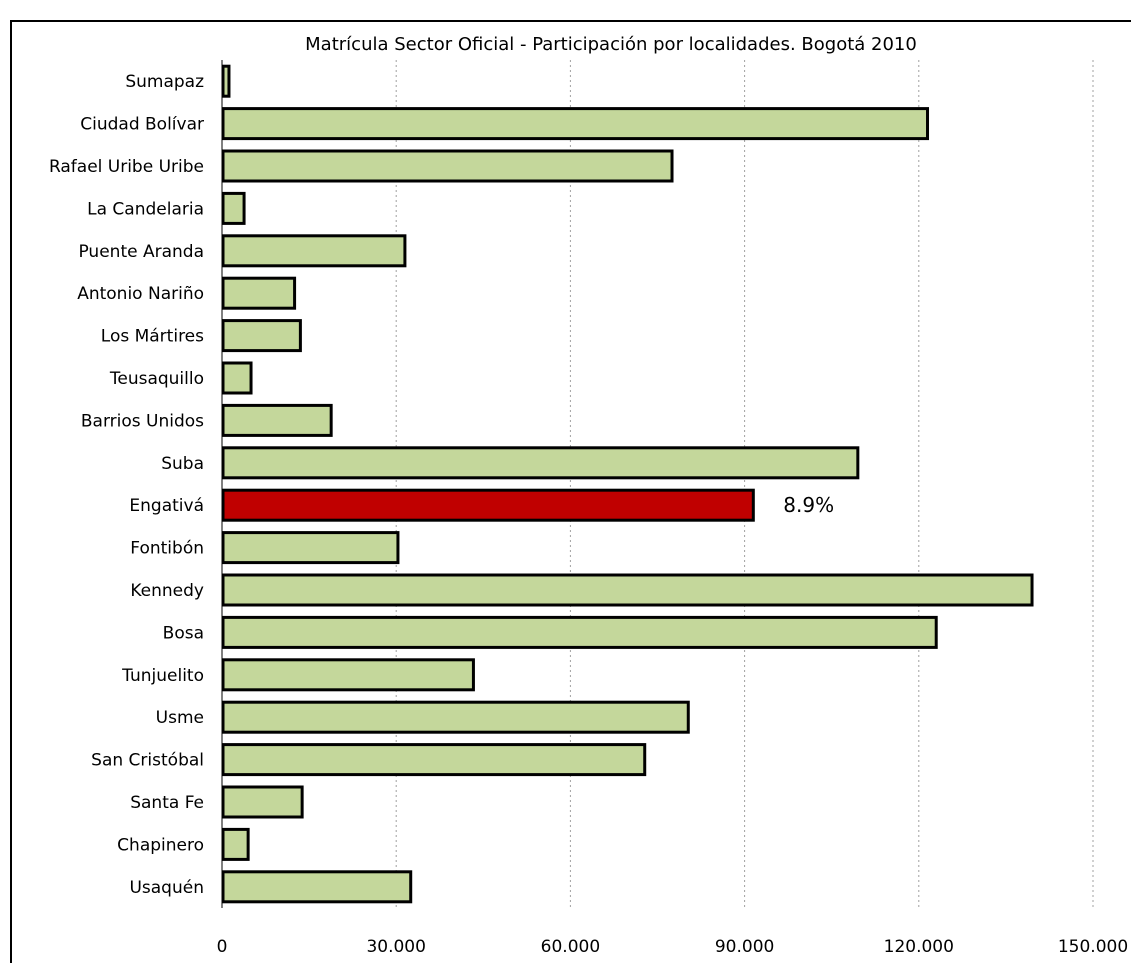 The image size is (1133, 965). What do you see at coordinates (141, 252) in the screenshot?
I see `category-label: Puente Aranda` at bounding box center [141, 252].